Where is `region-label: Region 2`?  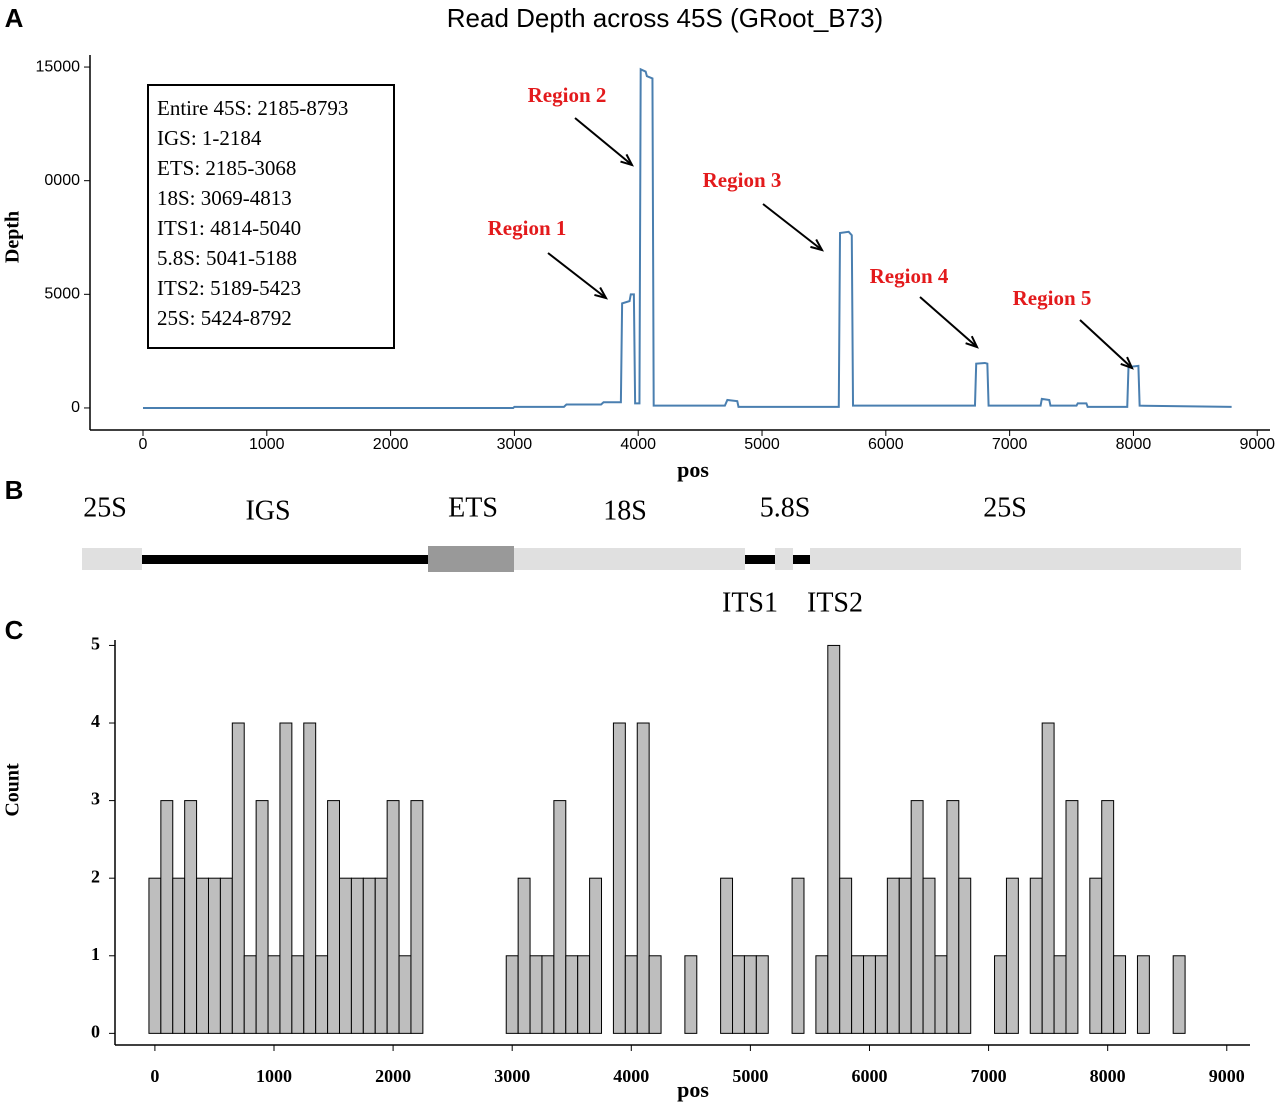 region-label: Region 2 is located at coordinates (567, 95).